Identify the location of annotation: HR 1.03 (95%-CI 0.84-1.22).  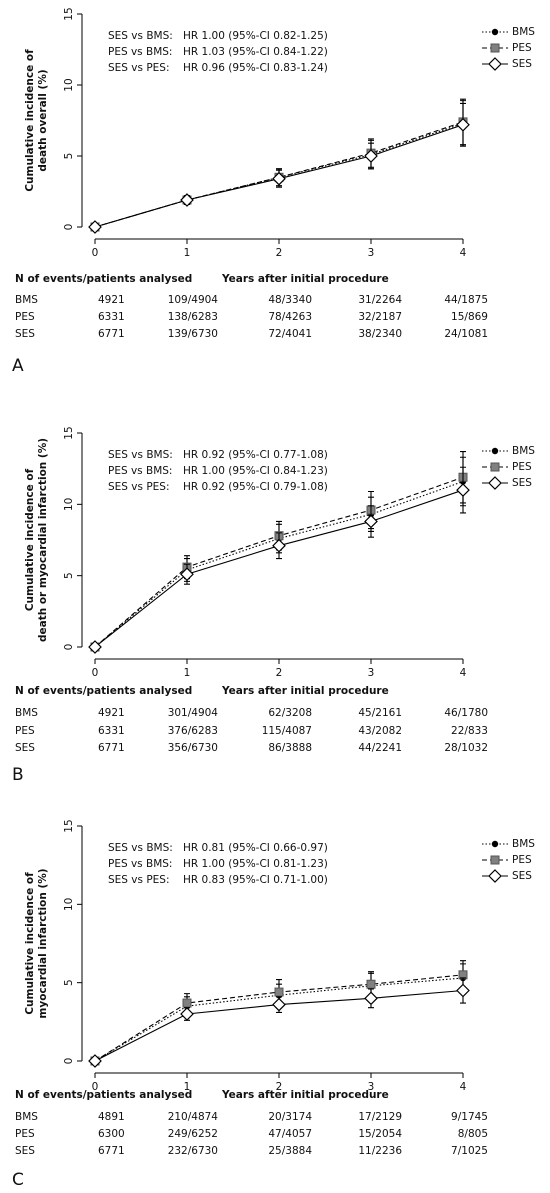
(255, 52).